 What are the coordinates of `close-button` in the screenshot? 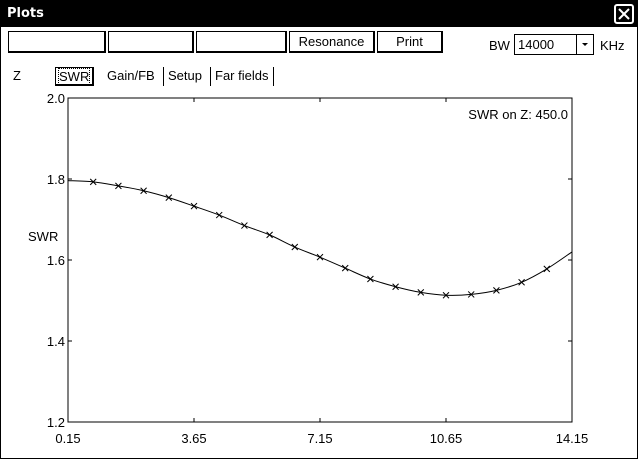 It's located at (624, 14).